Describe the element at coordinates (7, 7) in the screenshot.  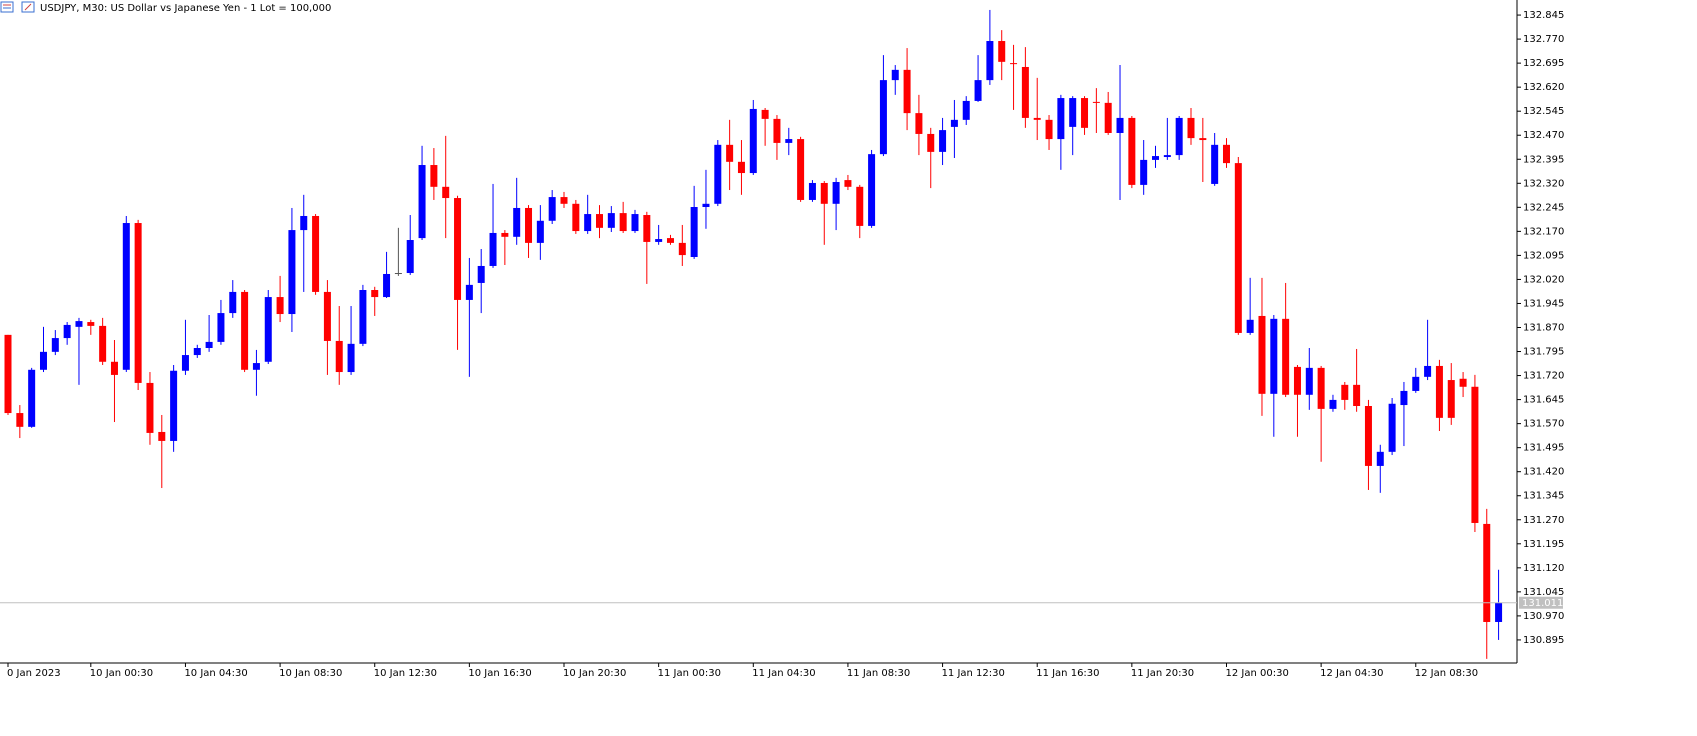
I see `icon` at that location.